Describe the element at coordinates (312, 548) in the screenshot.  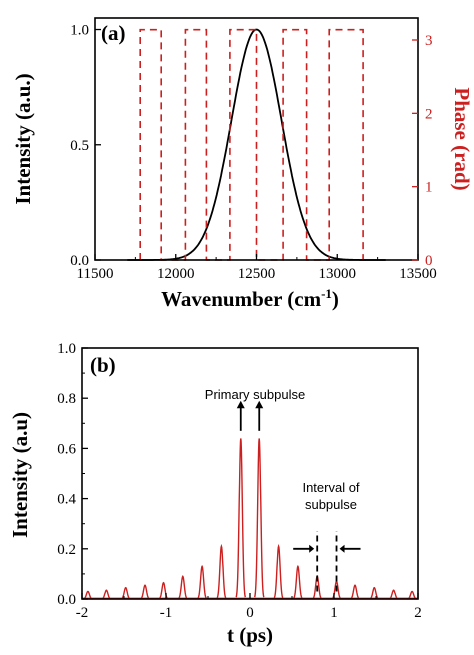
I see `interval-arrow-left-head` at that location.